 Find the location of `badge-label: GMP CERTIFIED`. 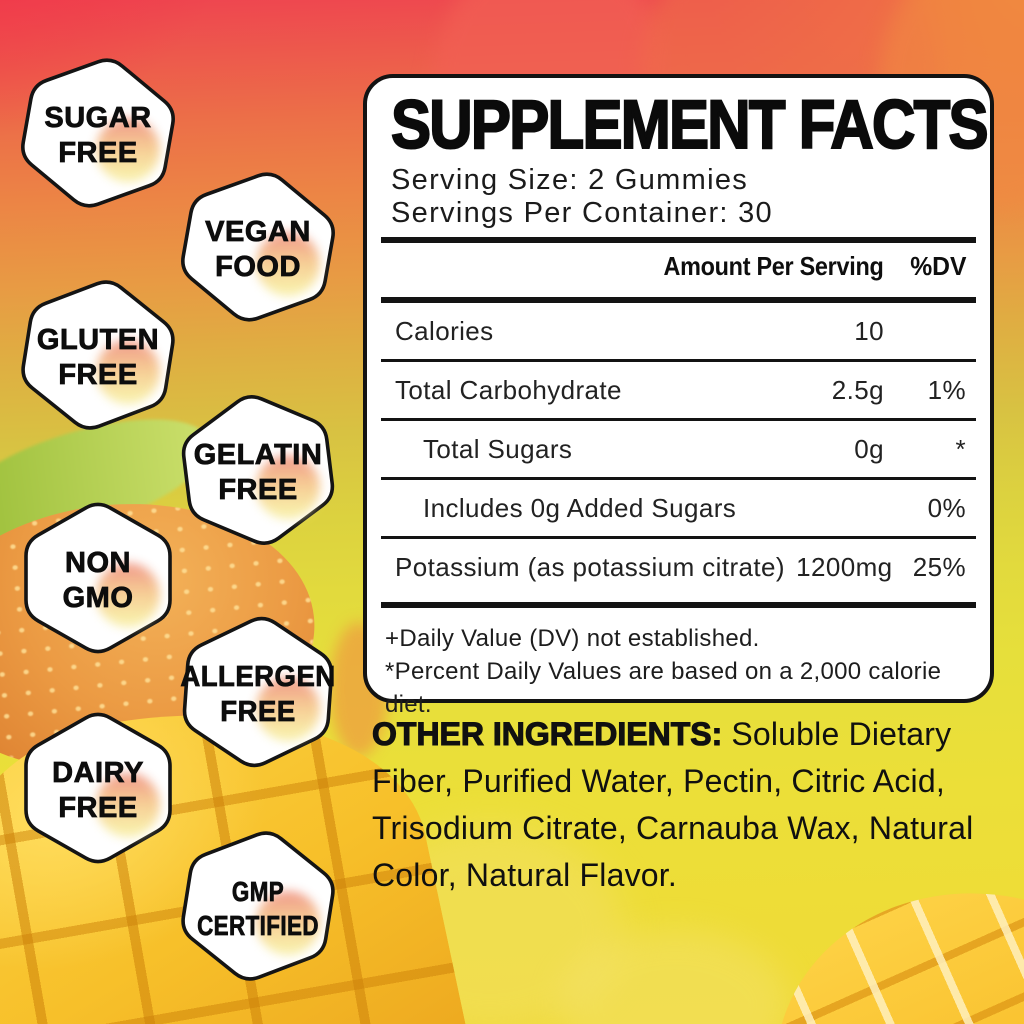

badge-label: GMP CERTIFIED is located at coordinates (258, 909).